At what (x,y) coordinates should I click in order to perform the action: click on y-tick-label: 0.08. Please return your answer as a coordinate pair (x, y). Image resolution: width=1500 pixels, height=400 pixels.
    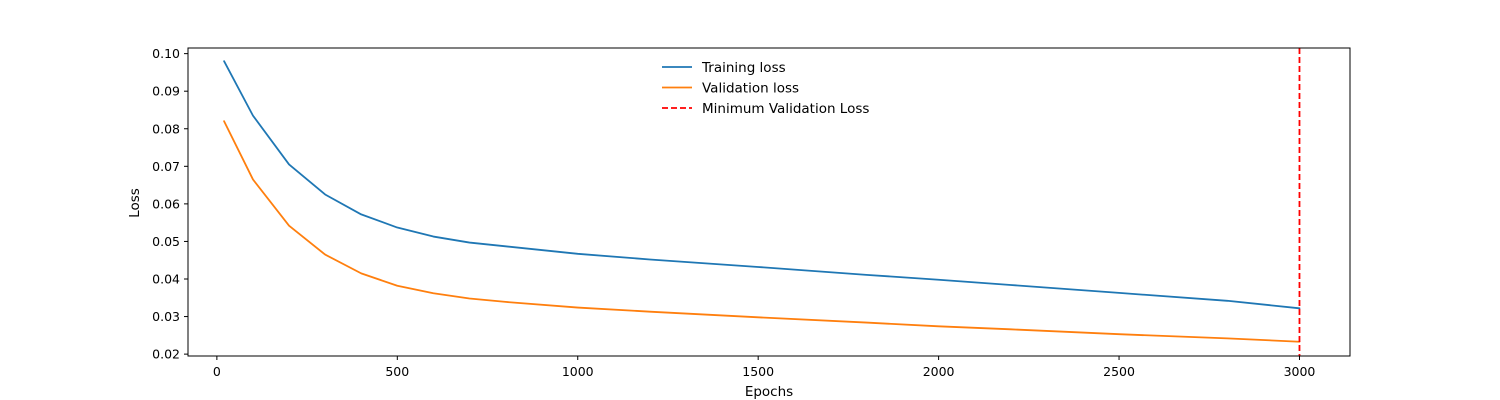
    Looking at the image, I should click on (166, 128).